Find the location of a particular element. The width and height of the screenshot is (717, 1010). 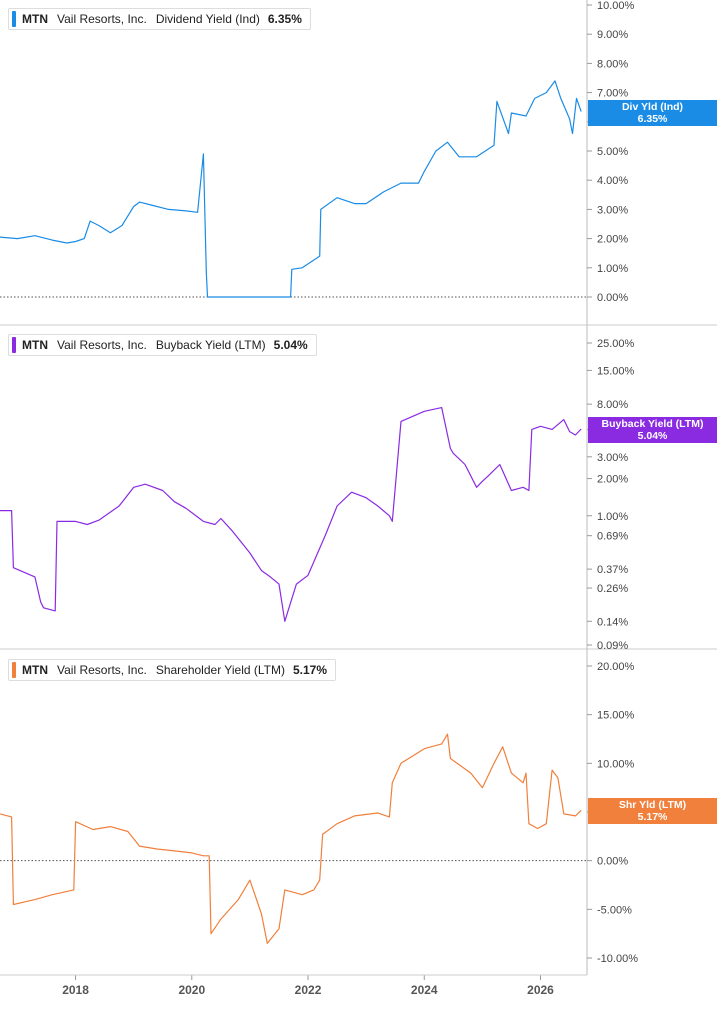

legend-metric: Dividend Yield (Ind) is located at coordinates (207, 19).